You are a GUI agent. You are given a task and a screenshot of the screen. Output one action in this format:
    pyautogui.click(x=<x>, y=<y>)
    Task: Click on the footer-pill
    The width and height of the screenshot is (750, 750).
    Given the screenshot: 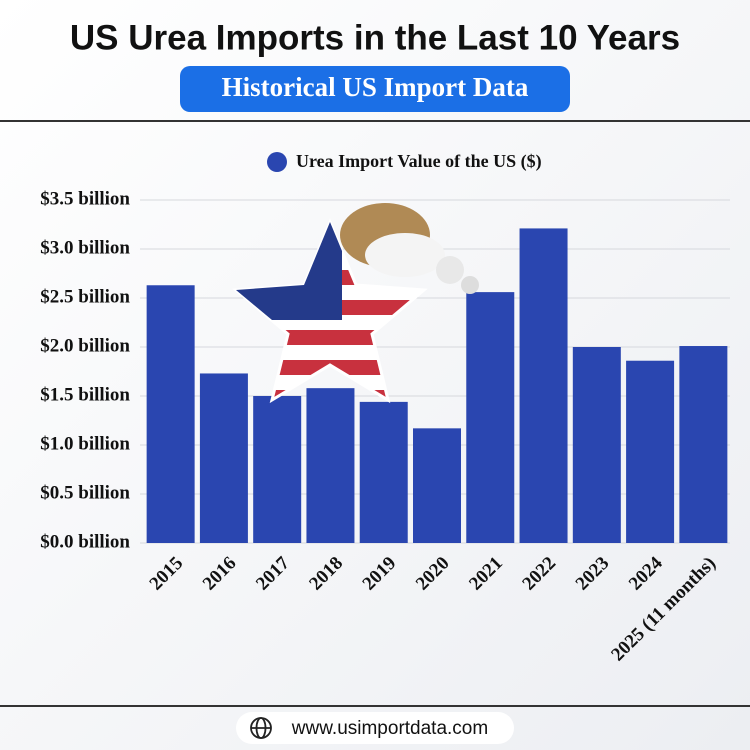 What is the action you would take?
    pyautogui.click(x=375, y=728)
    